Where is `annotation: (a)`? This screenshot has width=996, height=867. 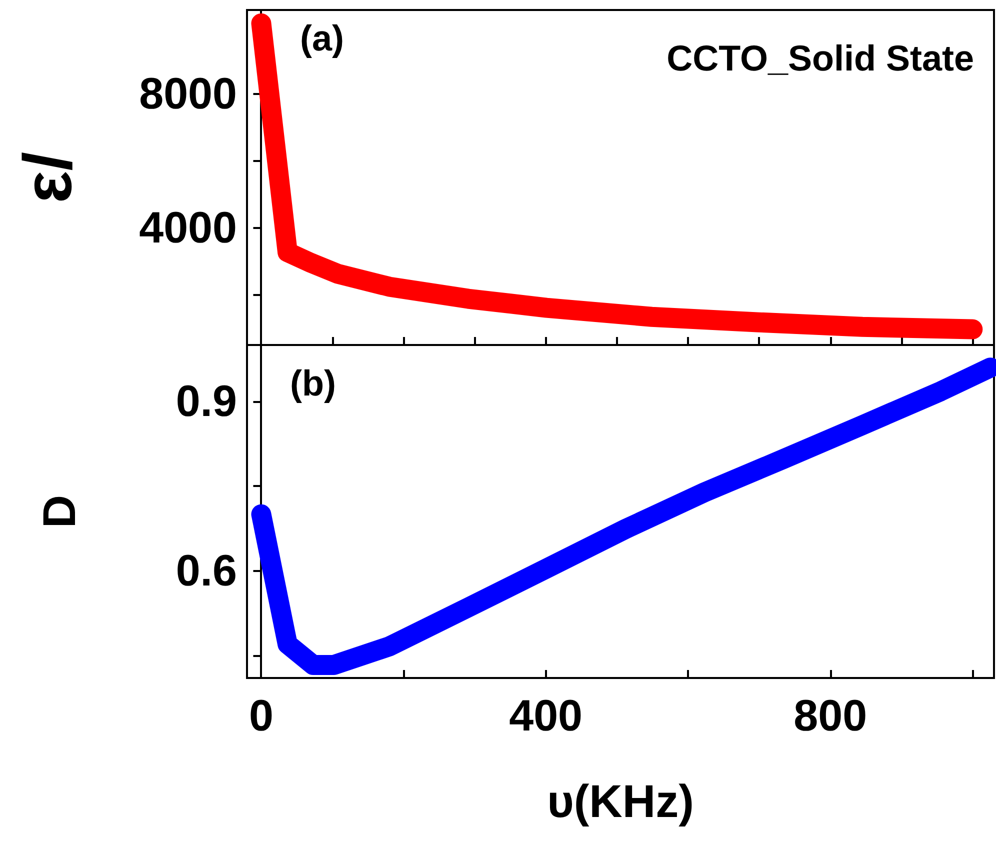
annotation: (a) is located at coordinates (322, 38).